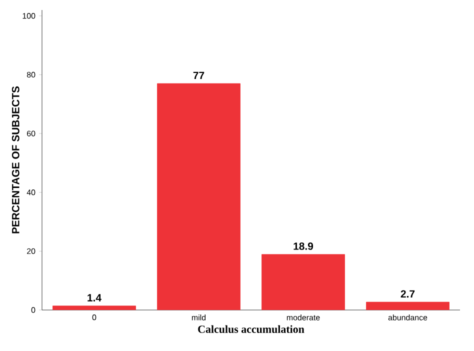  I want to click on y-axis-title: PERCENTAGE OF SUBJECTS, so click(16, 160).